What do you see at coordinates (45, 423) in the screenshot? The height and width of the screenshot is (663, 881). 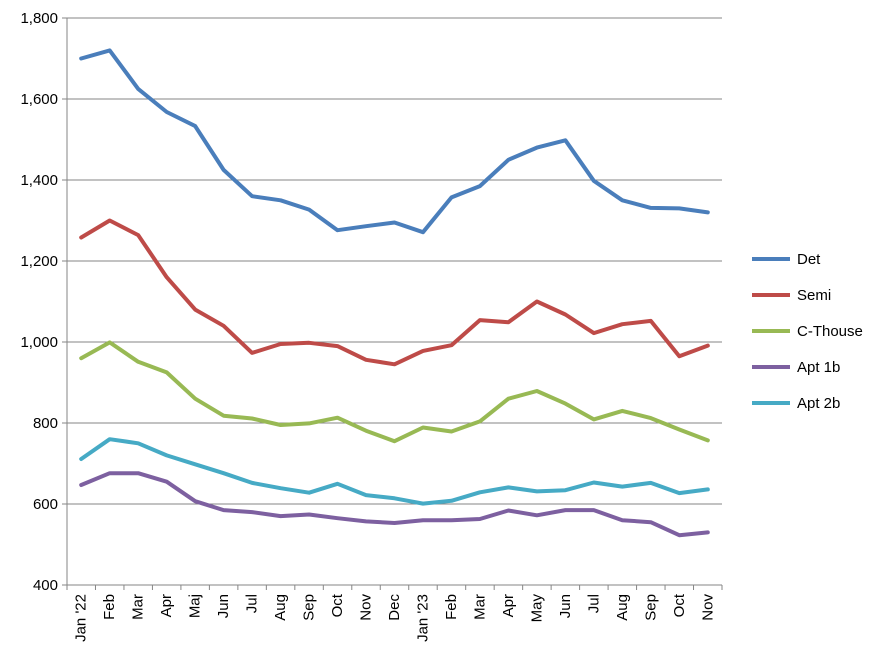 I see `y-tick-label: 800` at bounding box center [45, 423].